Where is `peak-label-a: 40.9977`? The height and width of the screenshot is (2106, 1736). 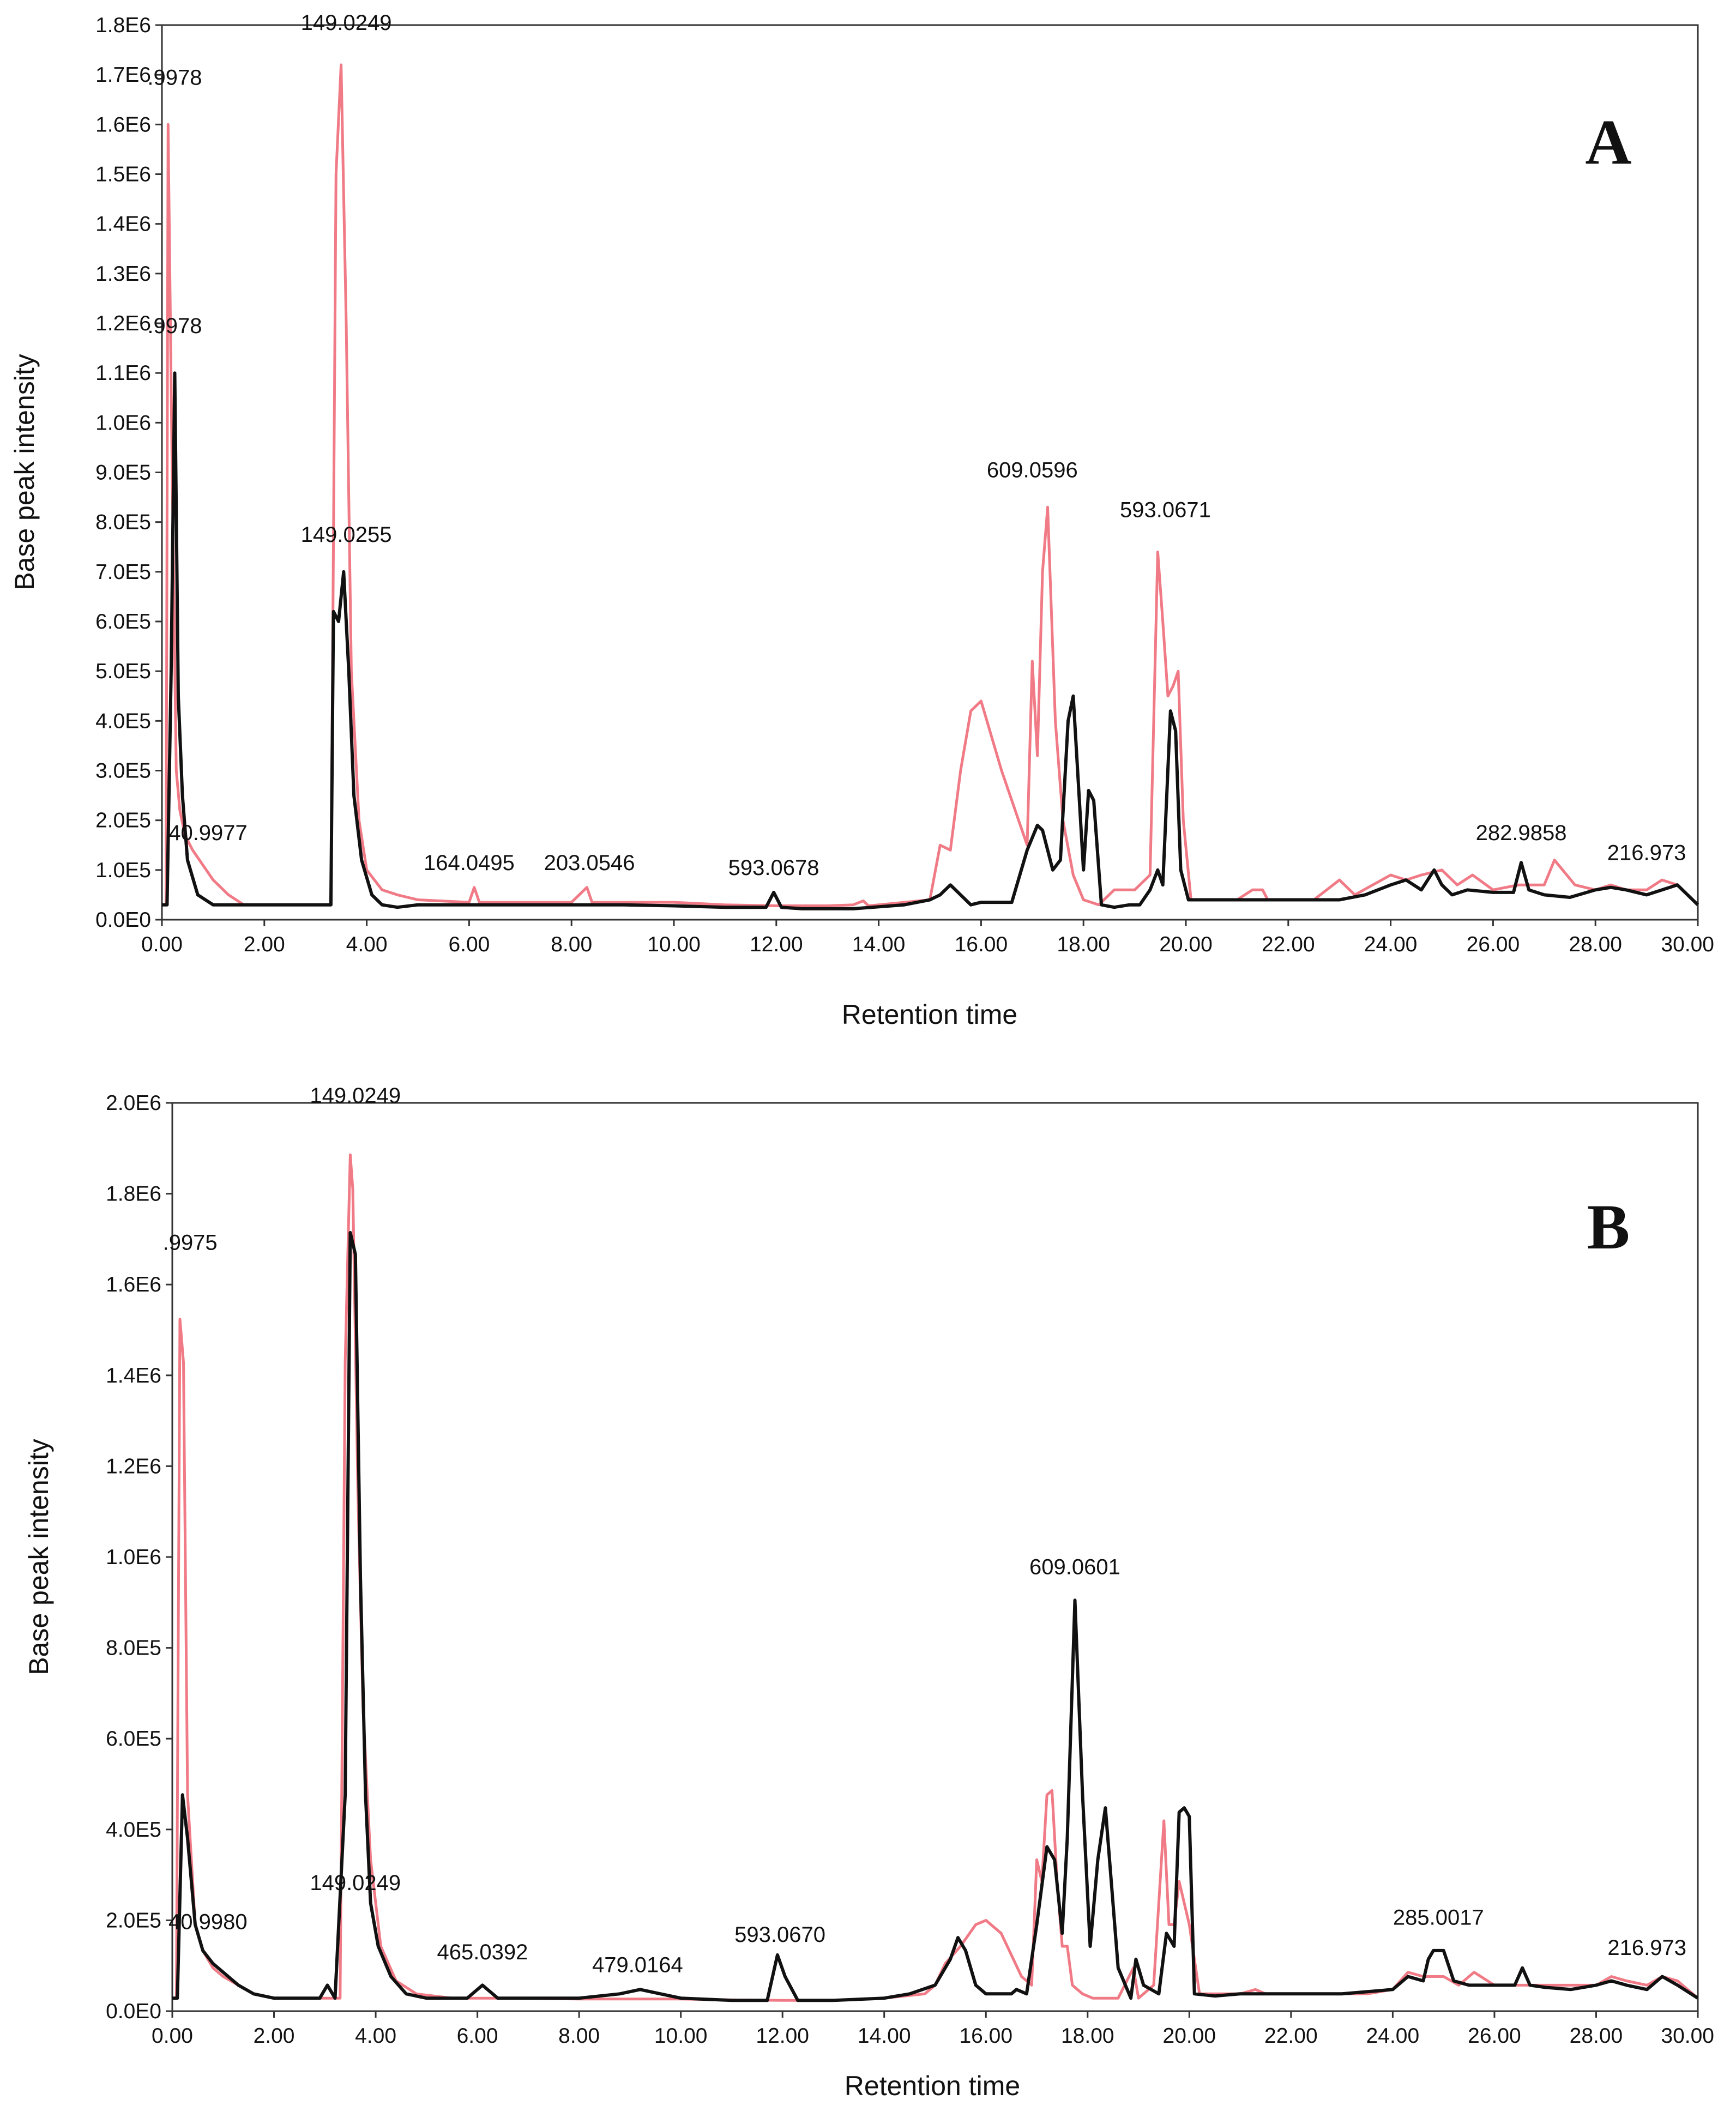 peak-label-a: 40.9977 is located at coordinates (208, 833).